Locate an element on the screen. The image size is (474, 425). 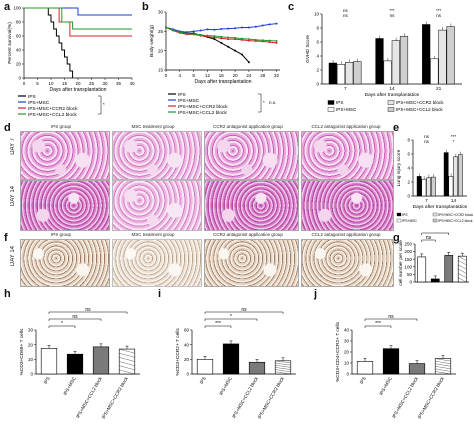
chart-c-ytick-label: 10 is located at coordinates (317, 14).